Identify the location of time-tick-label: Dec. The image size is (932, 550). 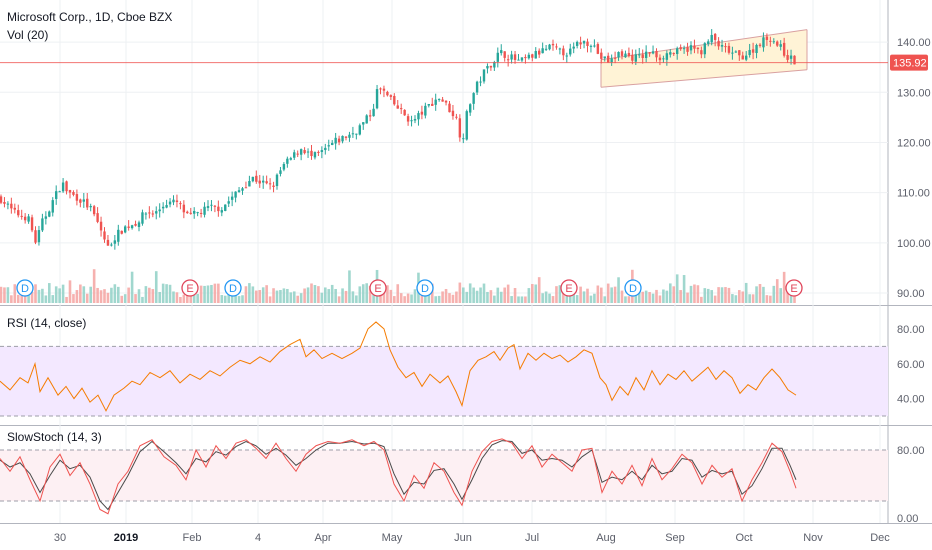
(880, 538).